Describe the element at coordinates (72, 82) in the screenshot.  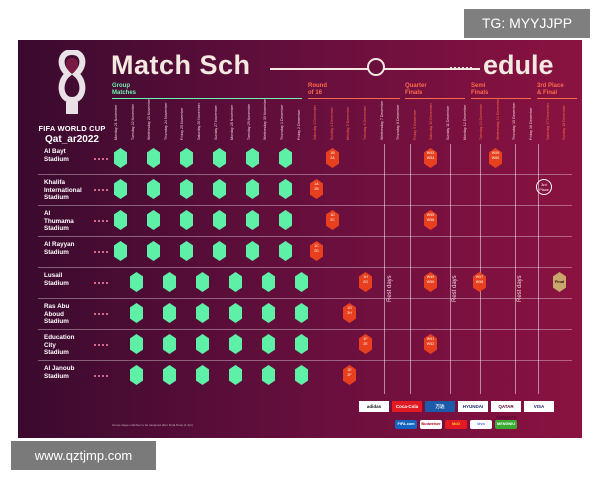
I see `trophy-emblem-icon` at that location.